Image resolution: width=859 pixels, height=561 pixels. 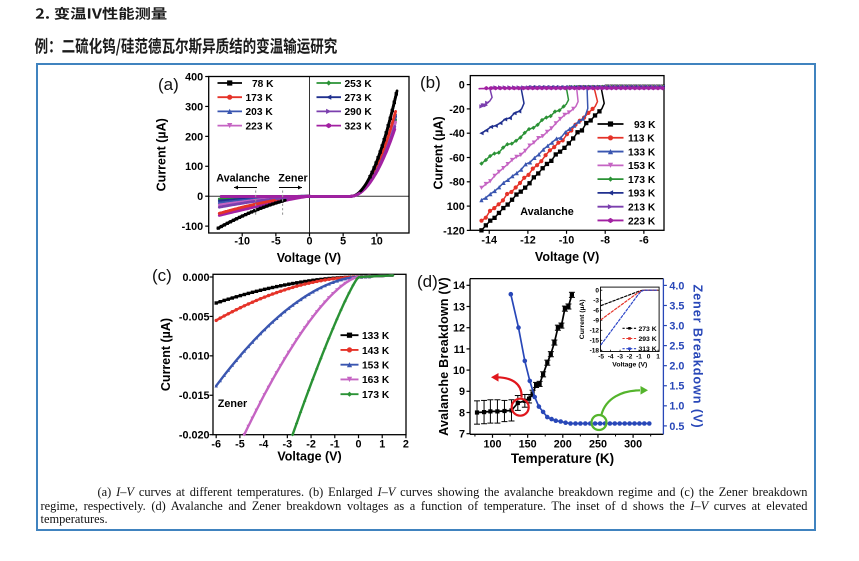 I want to click on svg-text: 12, so click(x=459, y=329).